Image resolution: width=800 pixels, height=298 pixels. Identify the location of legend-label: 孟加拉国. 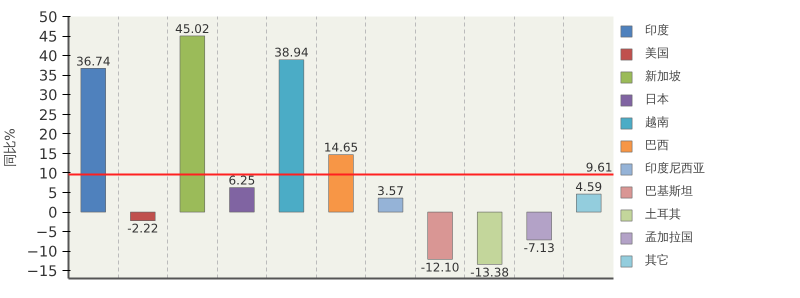
(669, 237).